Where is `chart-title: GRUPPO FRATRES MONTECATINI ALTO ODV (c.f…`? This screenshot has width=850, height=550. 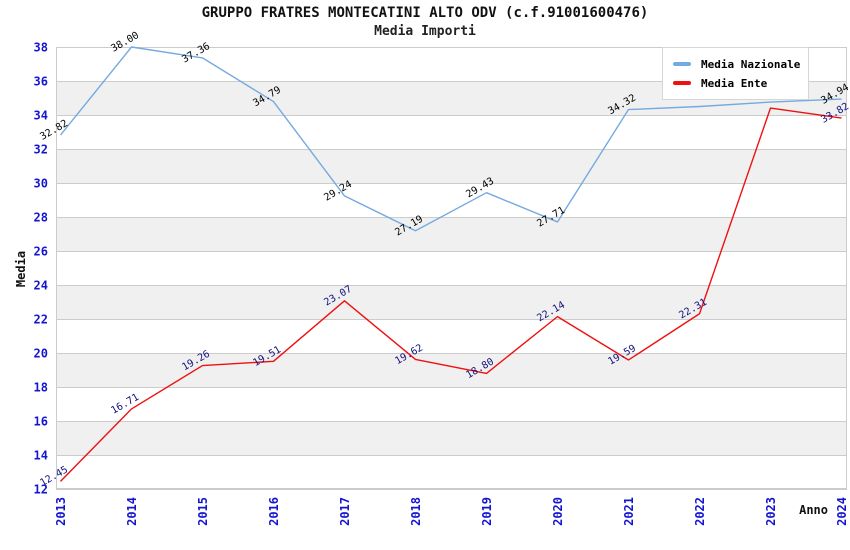
chart-title: GRUPPO FRATRES MONTECATINI ALTO ODV (c.f… is located at coordinates (425, 13).